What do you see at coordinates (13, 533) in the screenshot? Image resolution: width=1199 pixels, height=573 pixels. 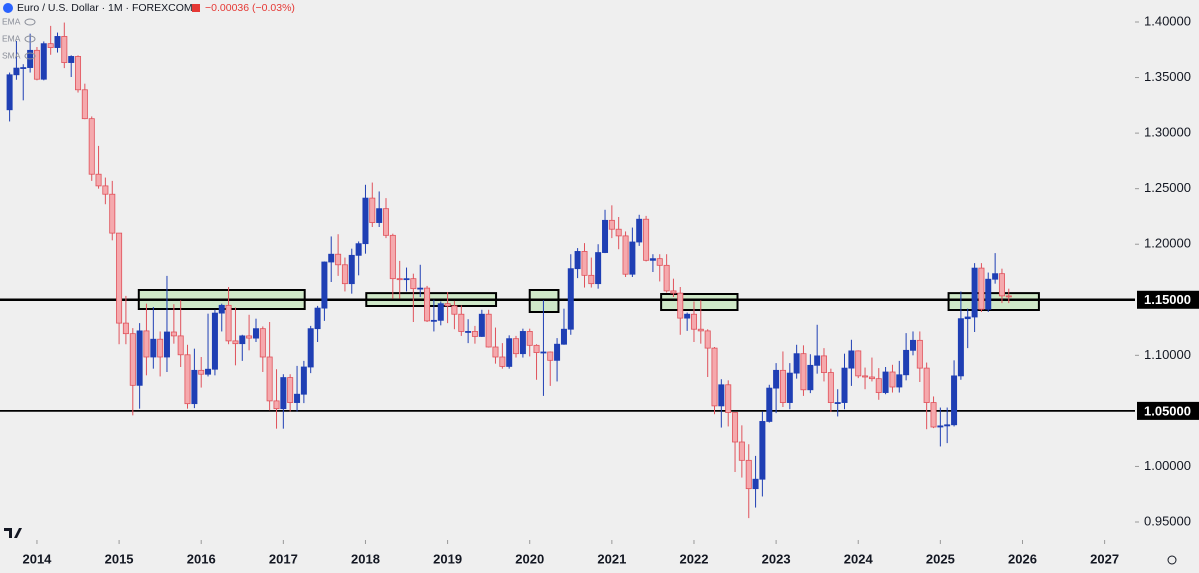 I see `tv-logo` at bounding box center [13, 533].